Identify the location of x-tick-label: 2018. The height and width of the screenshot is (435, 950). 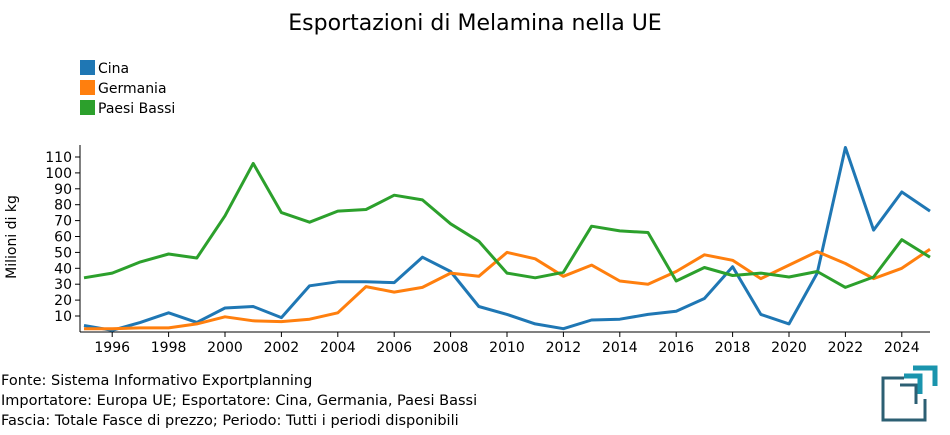
(733, 348).